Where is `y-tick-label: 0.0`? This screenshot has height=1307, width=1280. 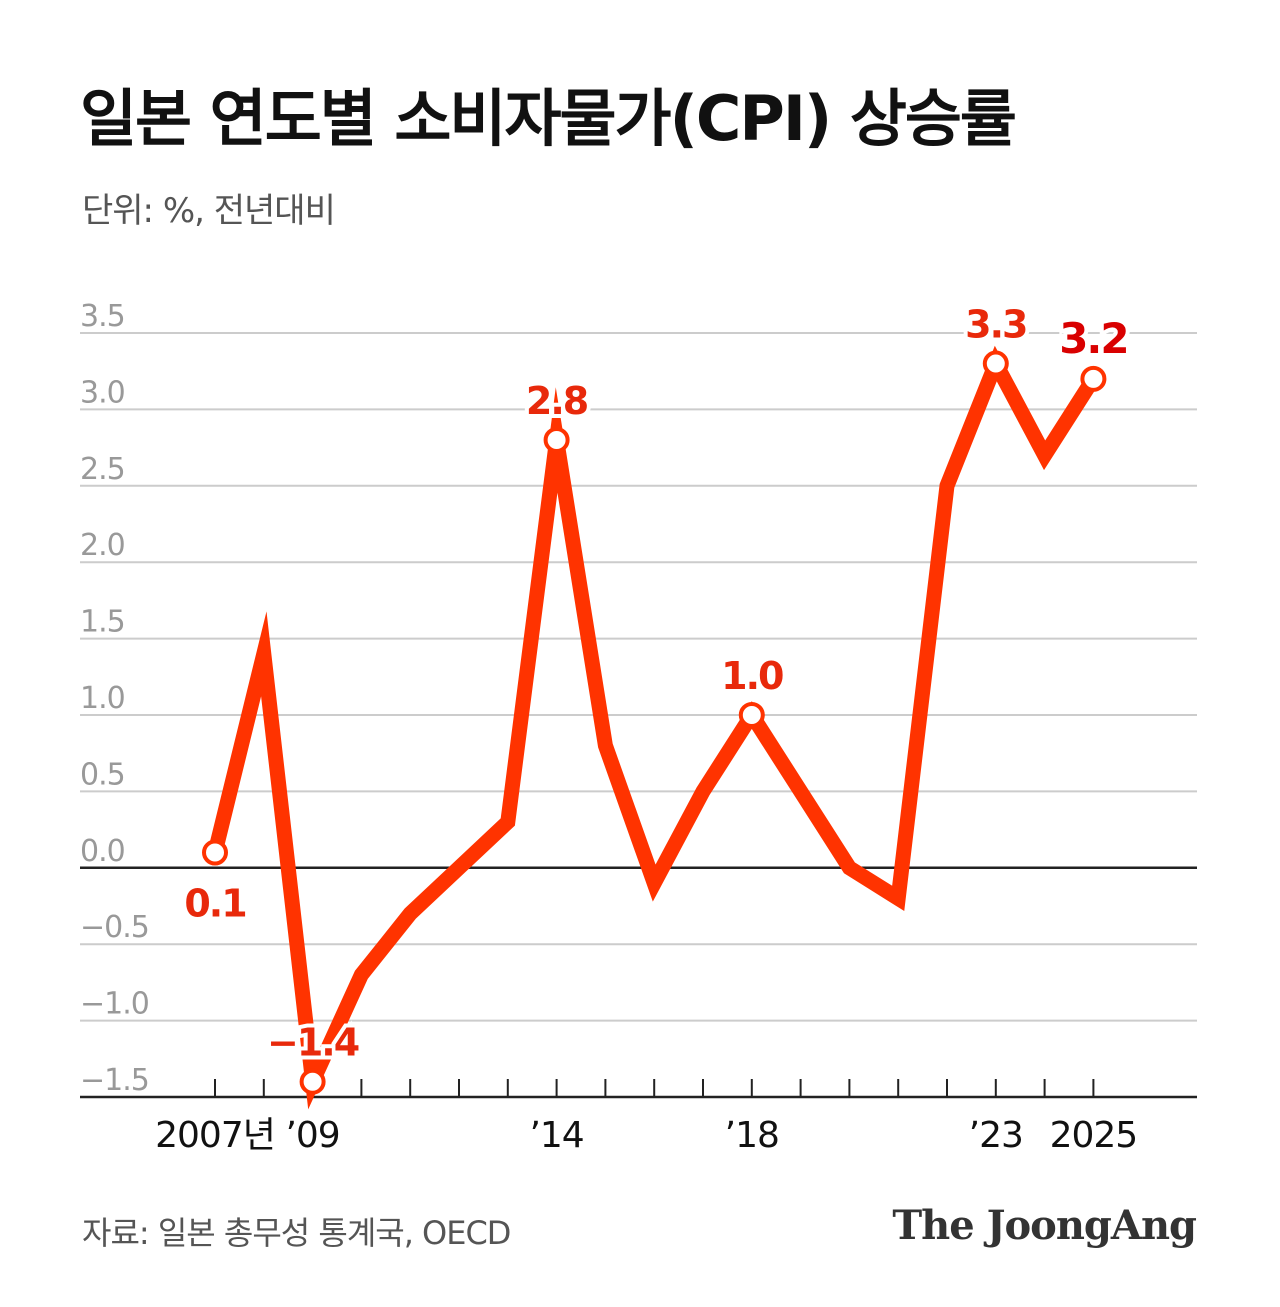
y-tick-label: 0.0 is located at coordinates (102, 851).